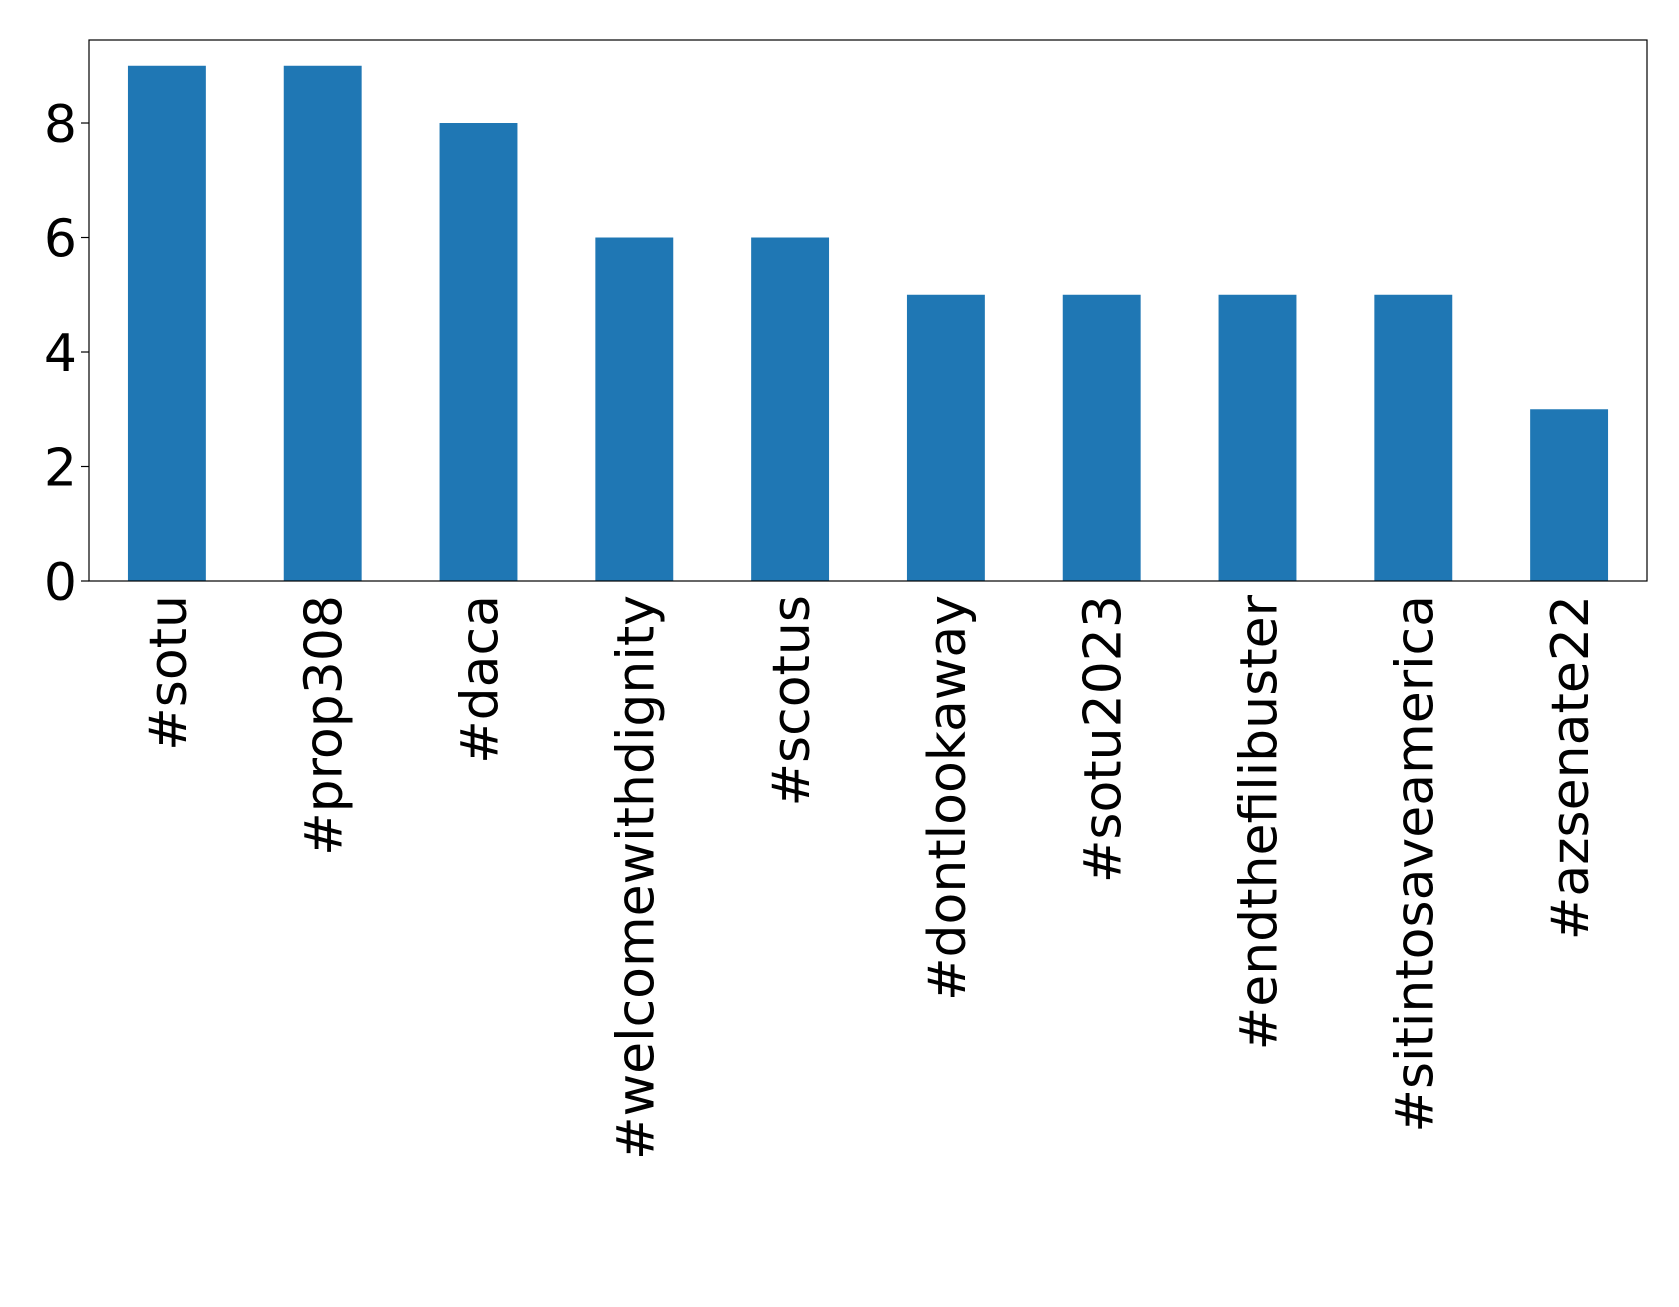 This screenshot has height=1307, width=1679. I want to click on y-tick-label: 2, so click(60, 469).